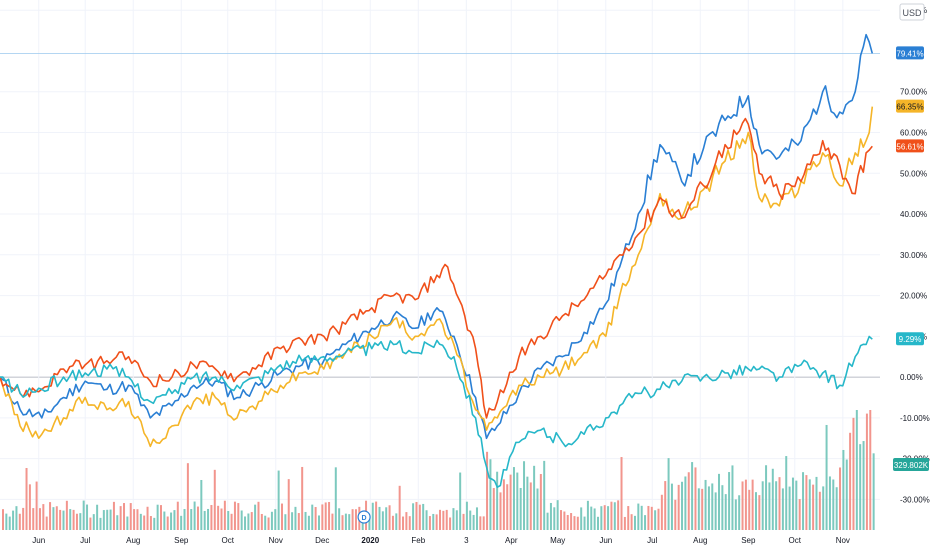  Describe the element at coordinates (913, 133) in the screenshot. I see `y-tick-label: 60.00%` at that location.